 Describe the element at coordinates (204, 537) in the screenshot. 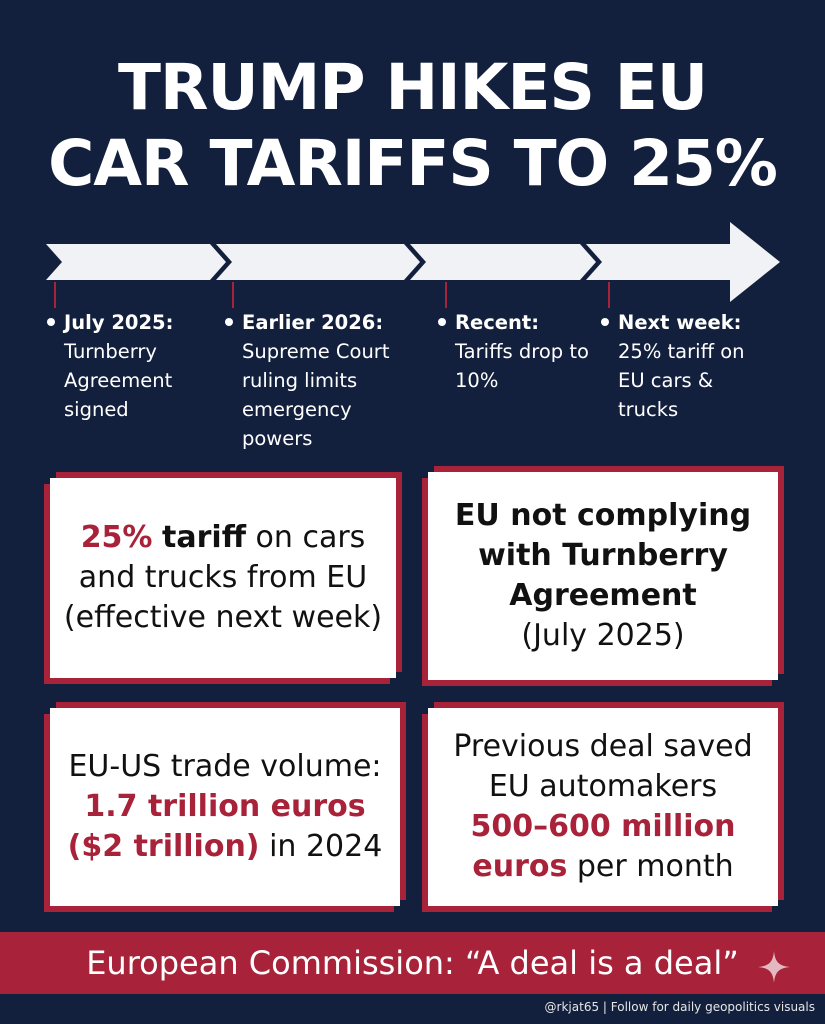

I see `tariff-word: tariff` at that location.